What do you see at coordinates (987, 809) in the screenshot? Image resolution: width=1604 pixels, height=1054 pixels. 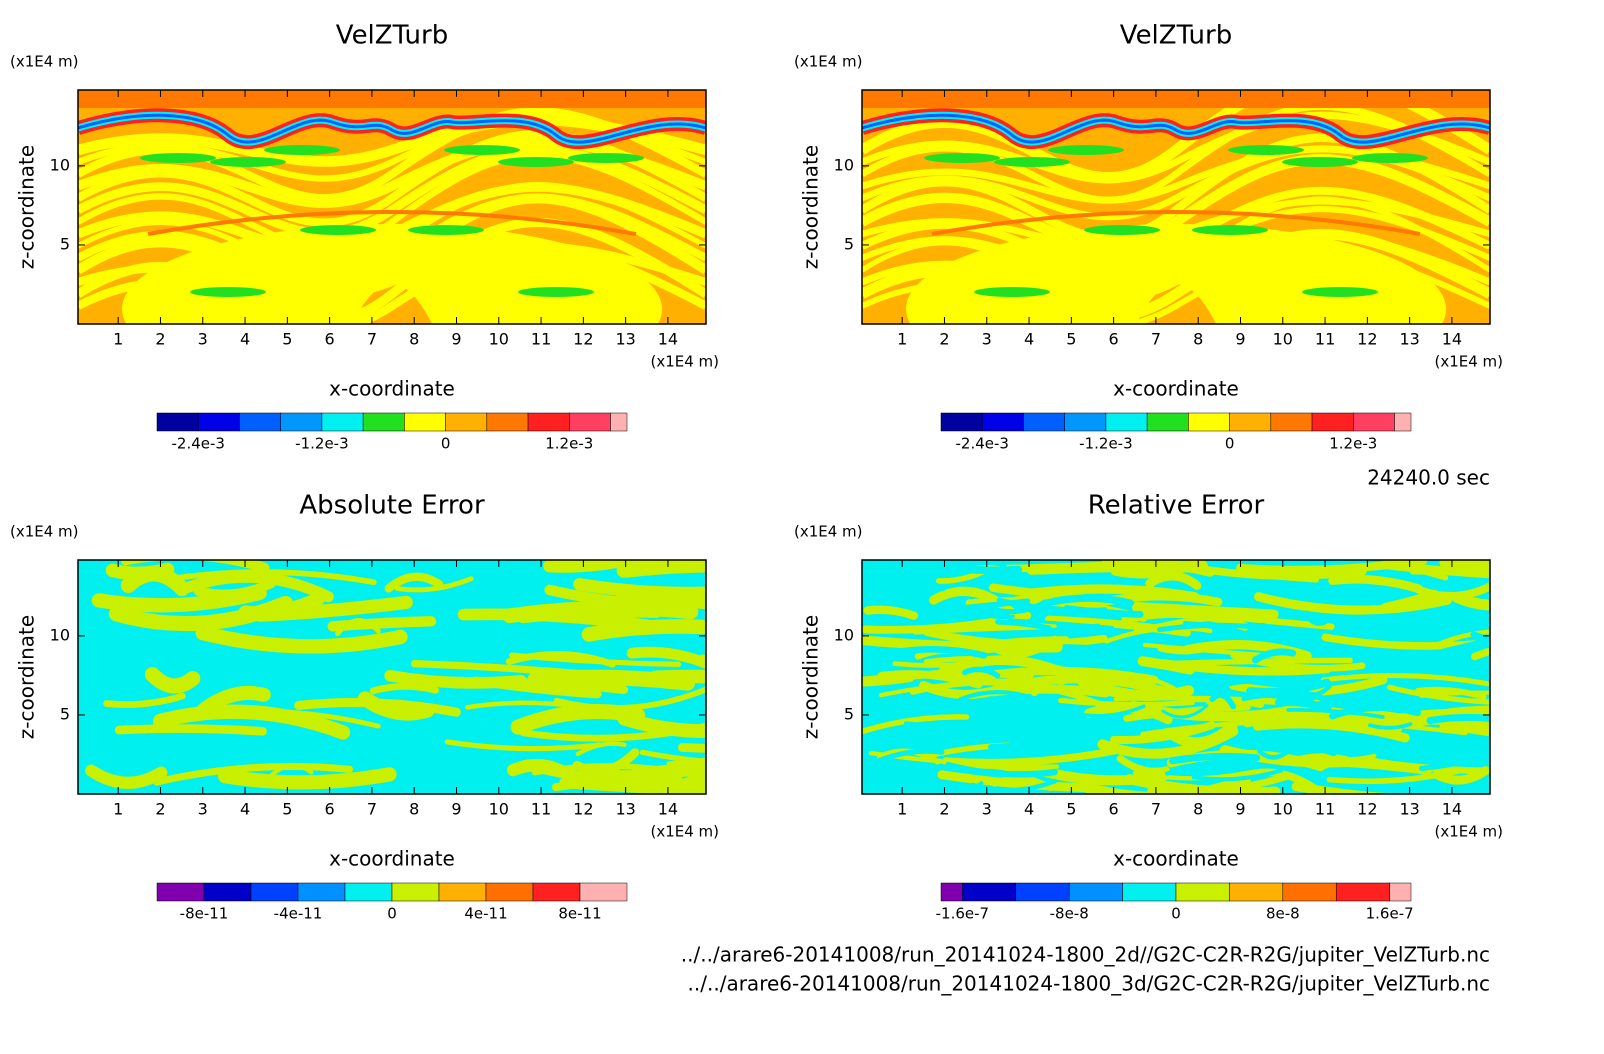 I see `x-tick-label: 3` at bounding box center [987, 809].